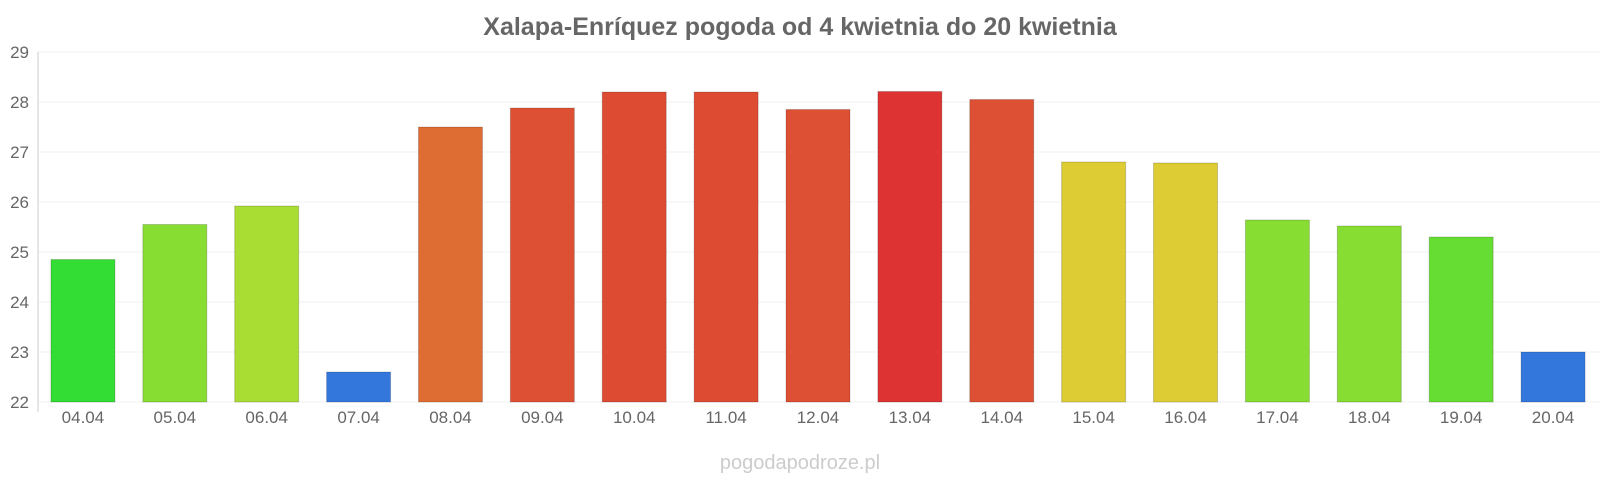 This screenshot has height=480, width=1600. What do you see at coordinates (1001, 417) in the screenshot?
I see `x-tick-label: 14.04` at bounding box center [1001, 417].